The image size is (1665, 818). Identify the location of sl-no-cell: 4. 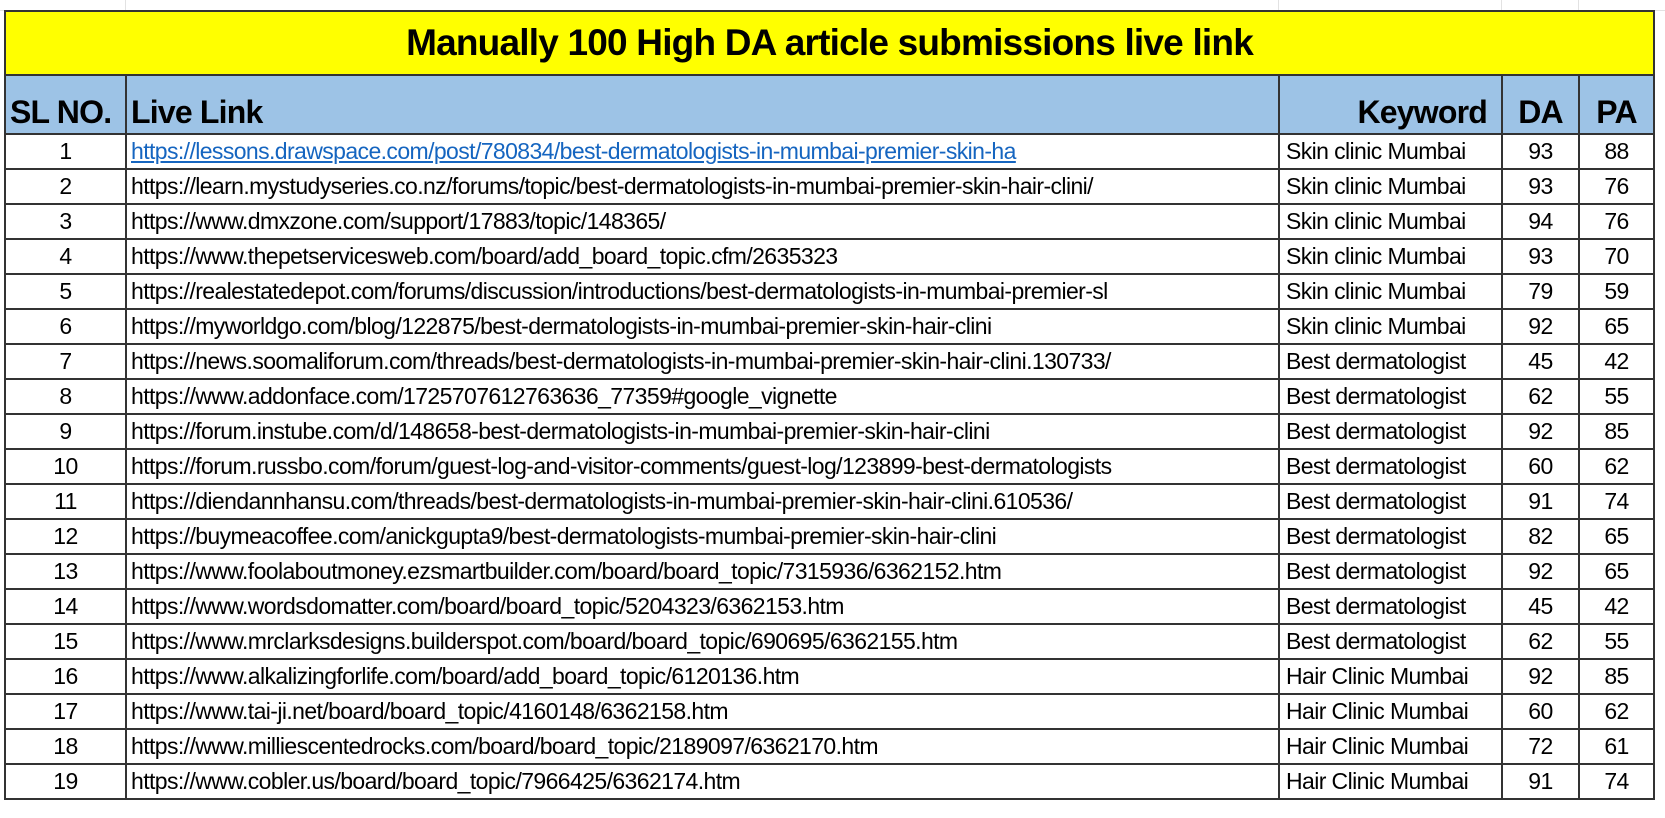
(65, 256).